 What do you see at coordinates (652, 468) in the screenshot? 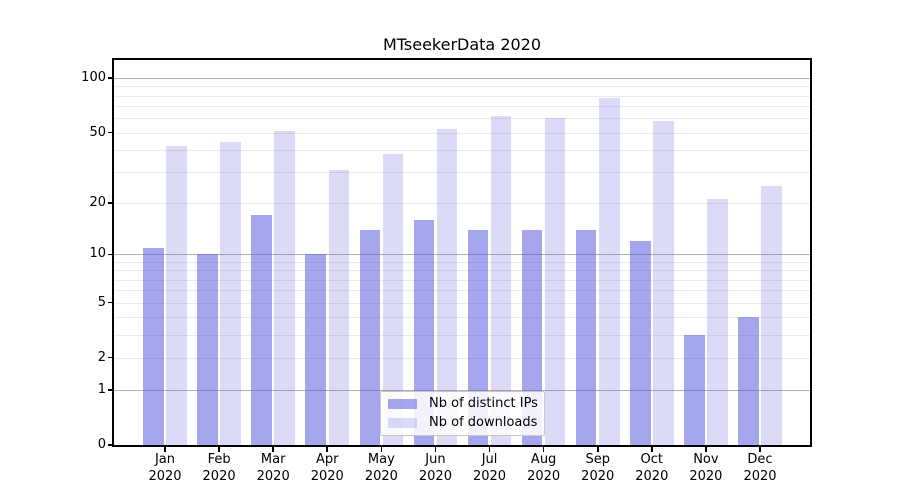
I see `x-tick-label: Oct 2020` at bounding box center [652, 468].